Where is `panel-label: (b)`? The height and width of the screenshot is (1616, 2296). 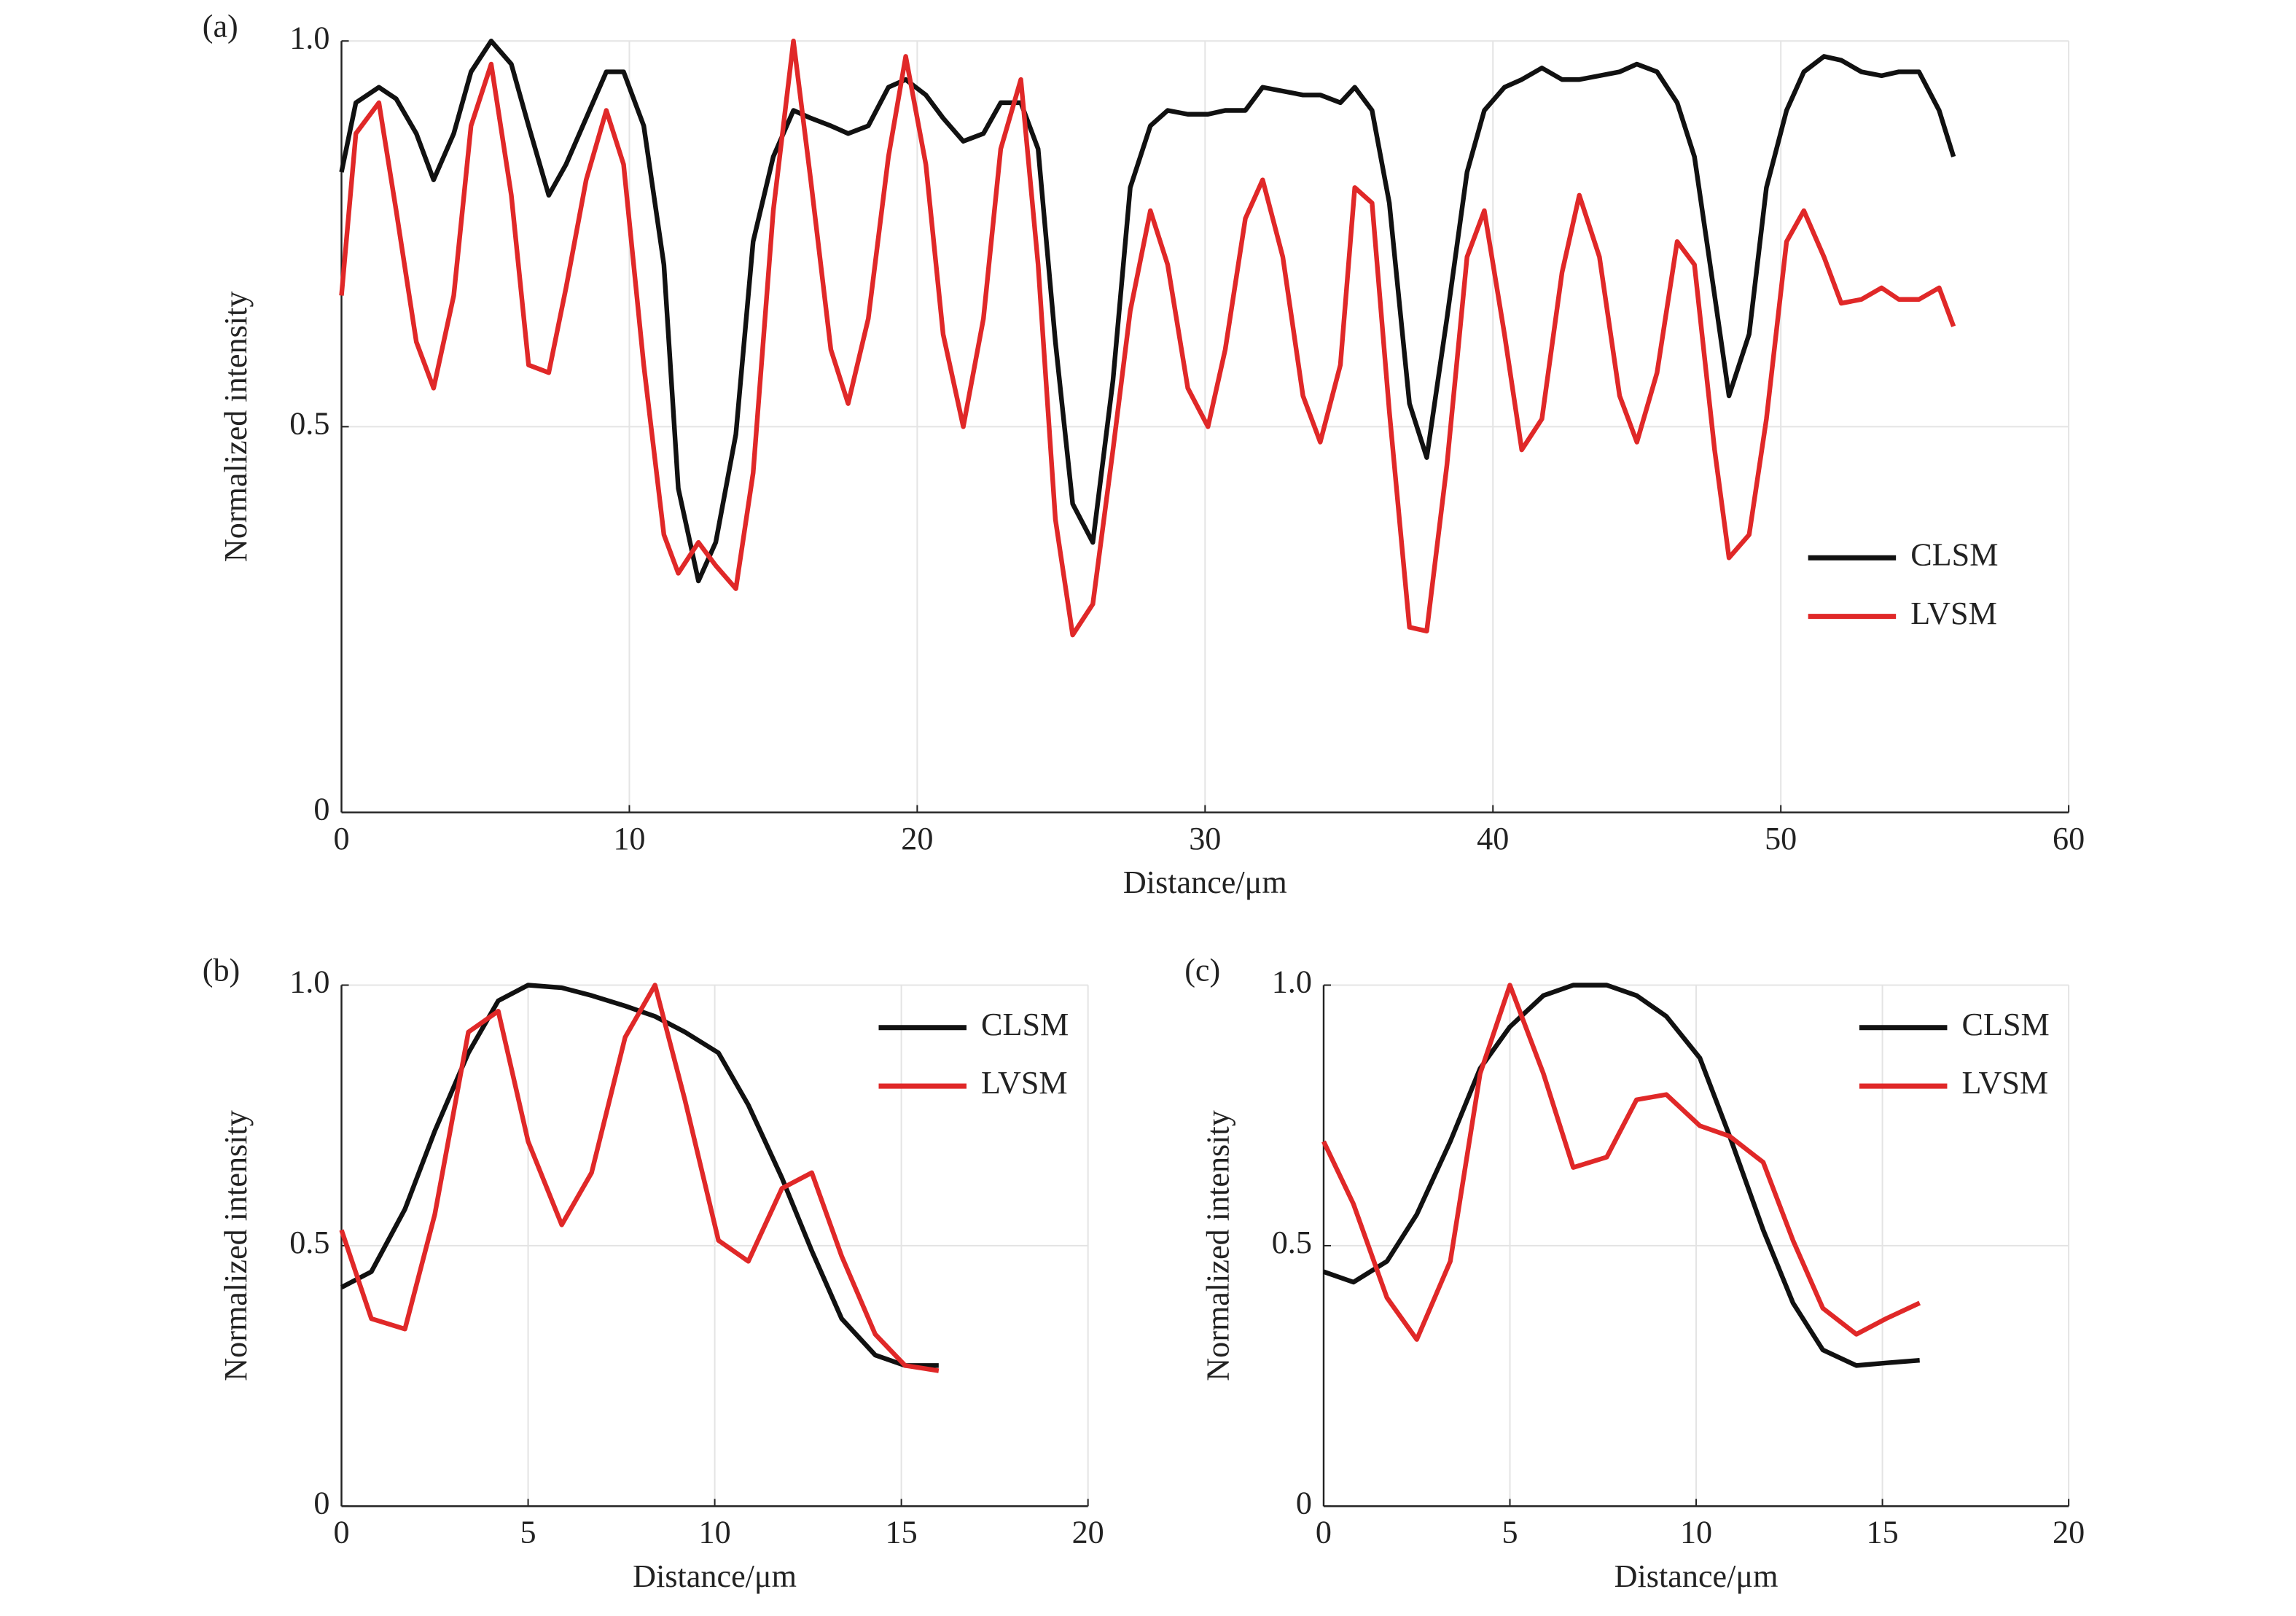 panel-label: (b) is located at coordinates (222, 970).